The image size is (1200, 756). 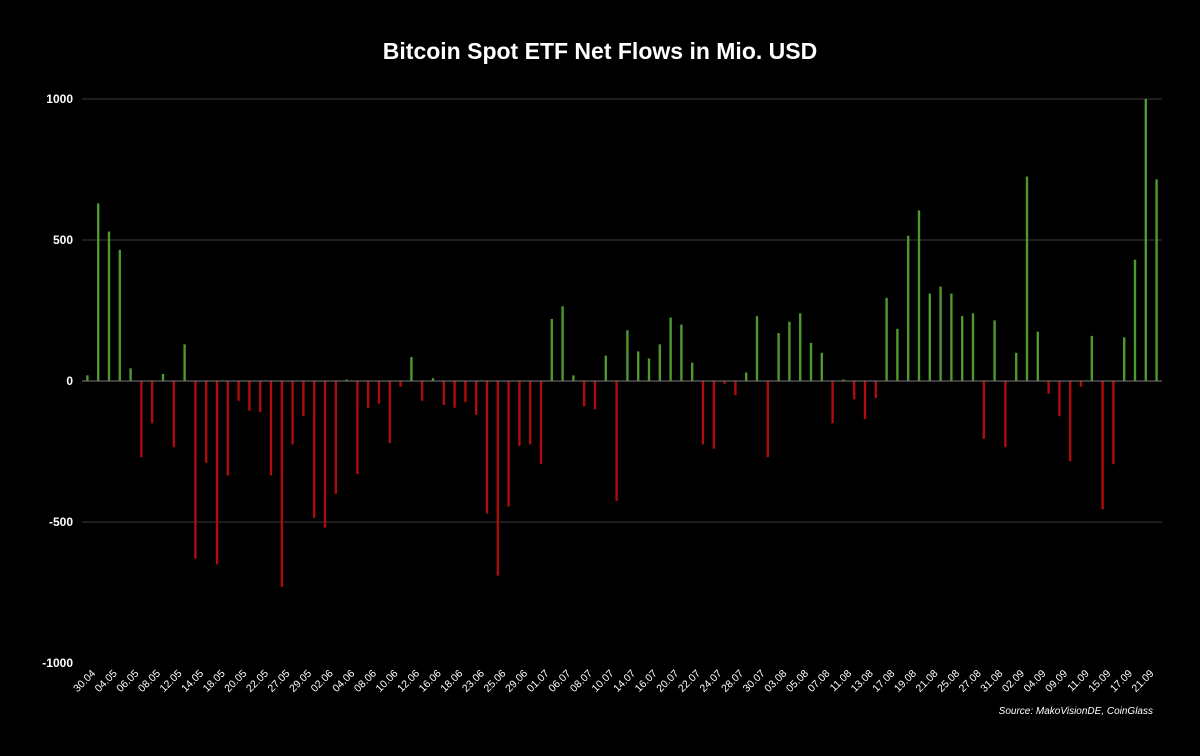 I want to click on x-tick-label: 18.05, so click(x=214, y=681).